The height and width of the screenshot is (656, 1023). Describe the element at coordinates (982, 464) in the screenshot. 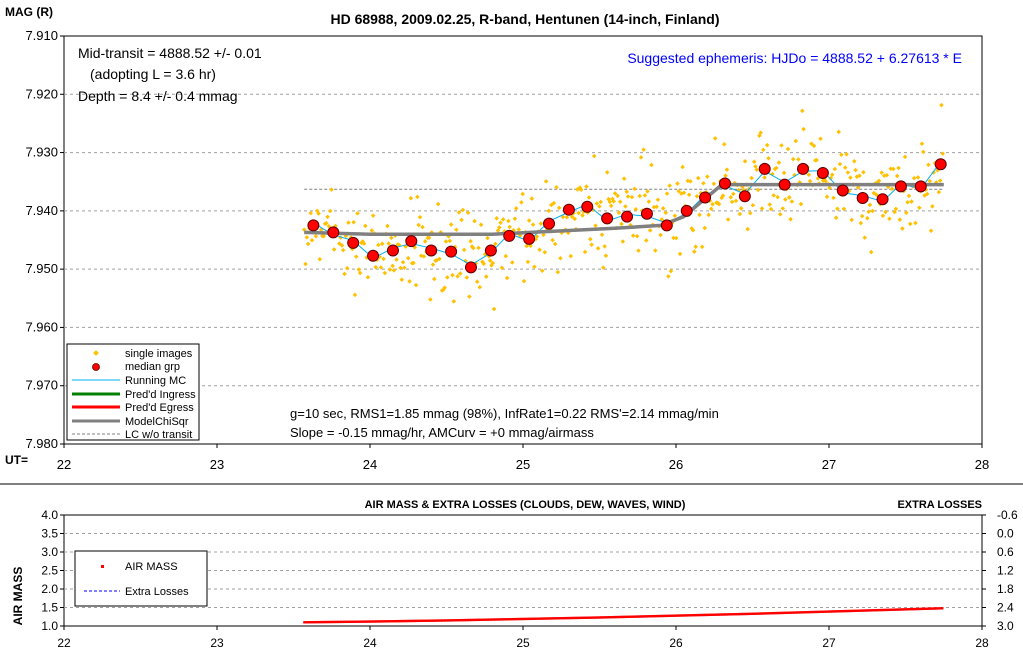

I see `main-x-tick-label: 28` at that location.